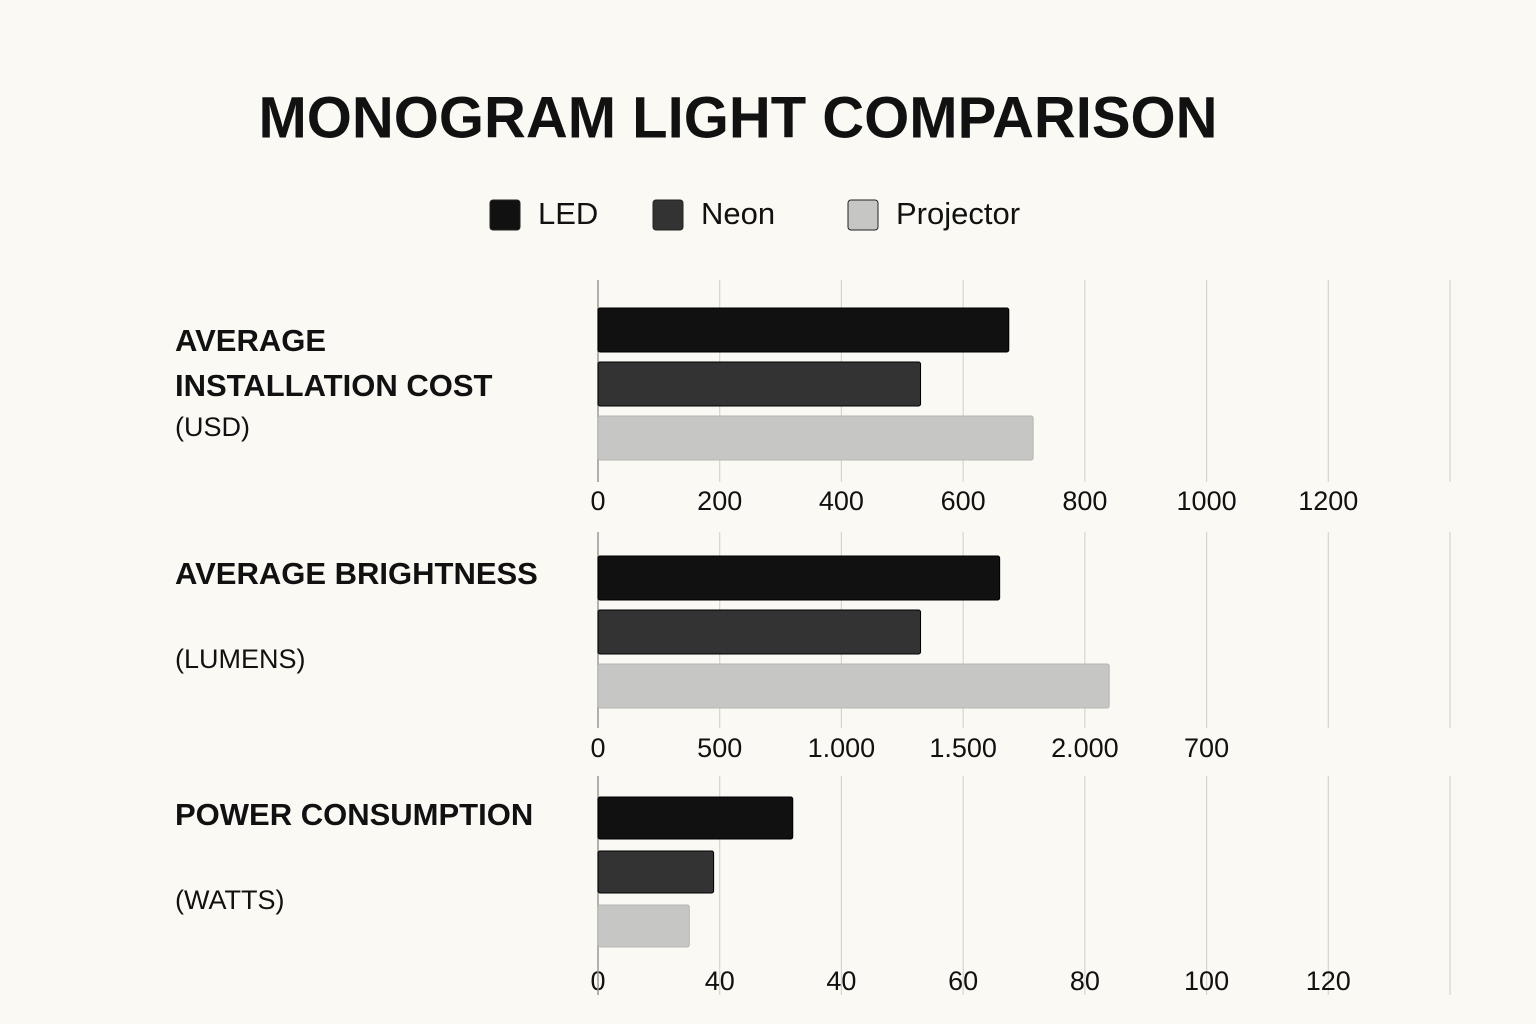  Describe the element at coordinates (1206, 748) in the screenshot. I see `x-tick-label: 700` at that location.